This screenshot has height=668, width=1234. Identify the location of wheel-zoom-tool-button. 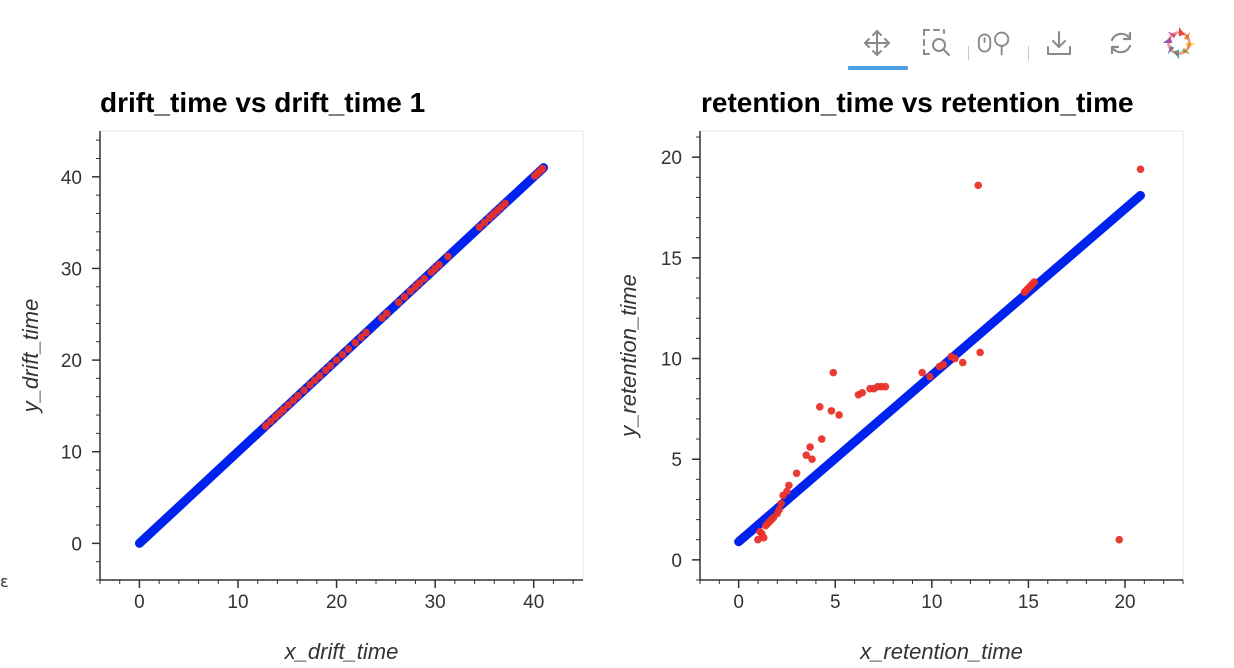
(995, 43).